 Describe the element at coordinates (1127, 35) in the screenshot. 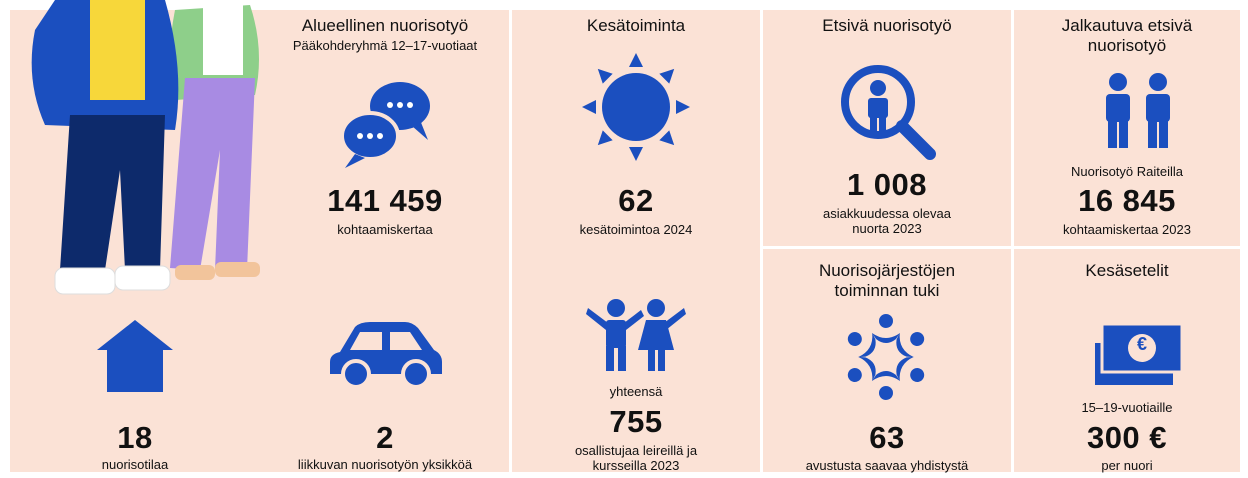

I see `cell-title: Jalkautuva etsivä nuorisotyö` at that location.